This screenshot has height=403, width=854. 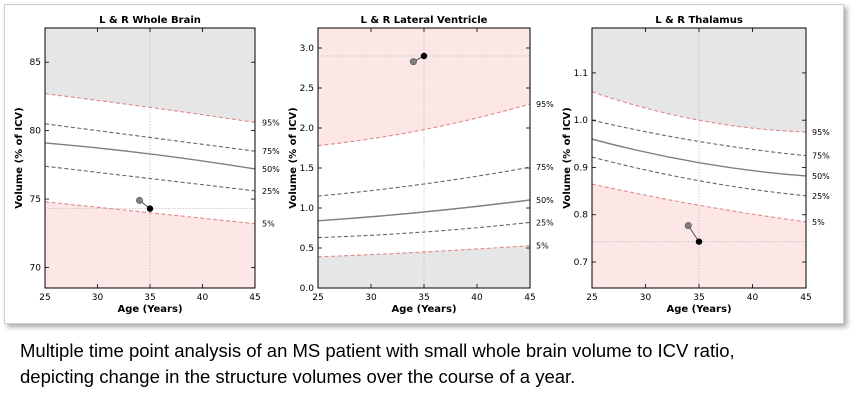 What do you see at coordinates (36, 268) in the screenshot?
I see `y-tick-label: 70` at bounding box center [36, 268].